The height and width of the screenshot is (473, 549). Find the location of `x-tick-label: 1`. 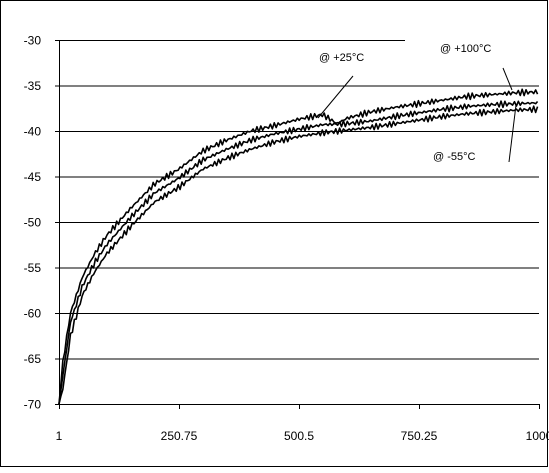

x-tick-label: 1 is located at coordinates (59, 436).